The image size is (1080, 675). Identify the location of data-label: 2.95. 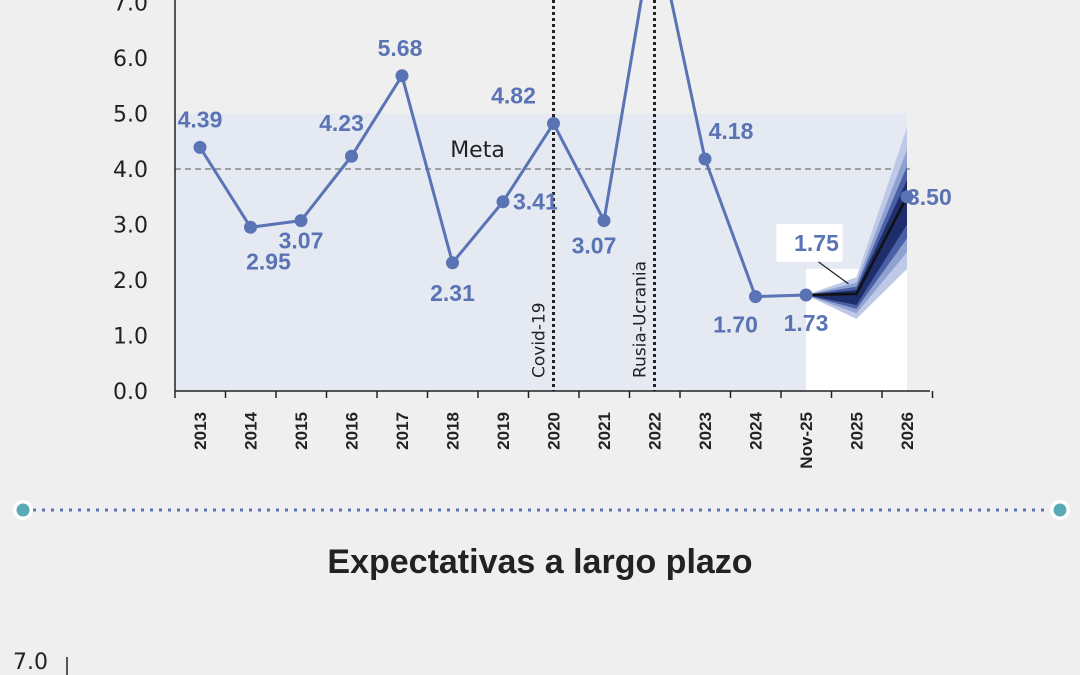
(268, 261).